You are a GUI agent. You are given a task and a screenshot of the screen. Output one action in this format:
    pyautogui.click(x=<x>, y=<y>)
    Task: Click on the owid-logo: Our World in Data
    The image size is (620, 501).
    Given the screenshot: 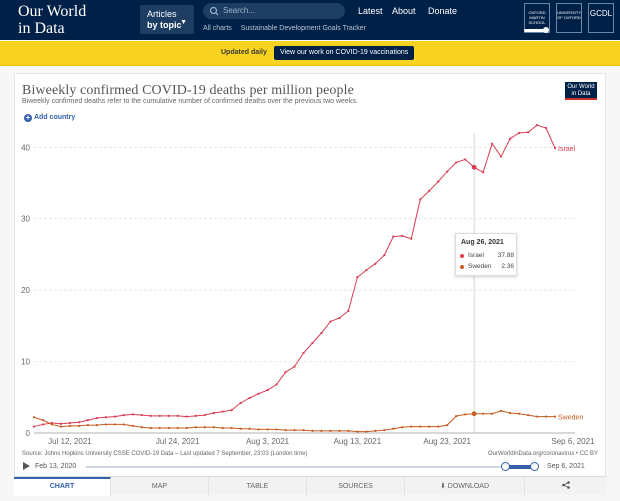 What is the action you would take?
    pyautogui.click(x=52, y=20)
    